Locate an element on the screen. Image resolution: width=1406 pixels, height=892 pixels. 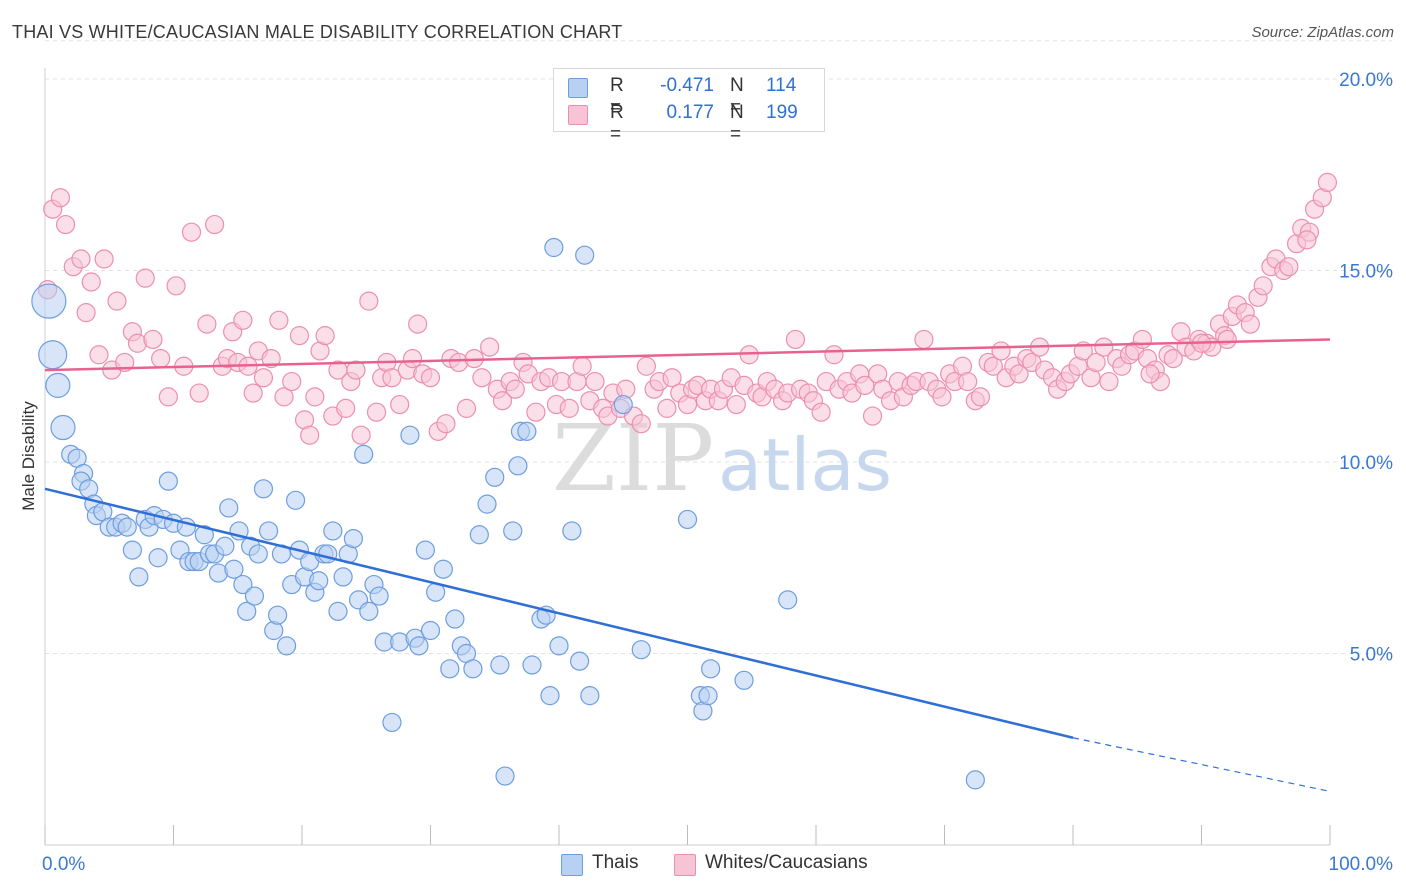
thais-trend-extension is located at coordinates (1201, 764).